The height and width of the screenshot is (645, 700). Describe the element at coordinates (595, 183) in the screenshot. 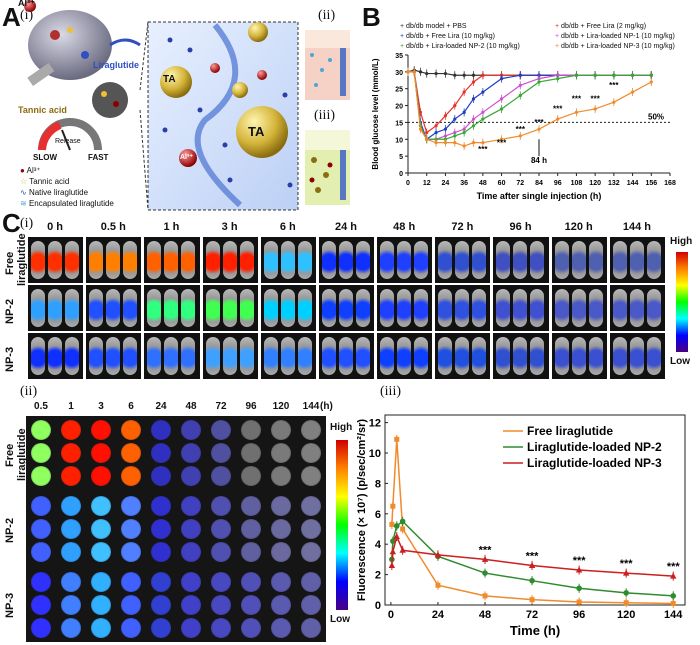

I see `x-tick-label: 120` at that location.